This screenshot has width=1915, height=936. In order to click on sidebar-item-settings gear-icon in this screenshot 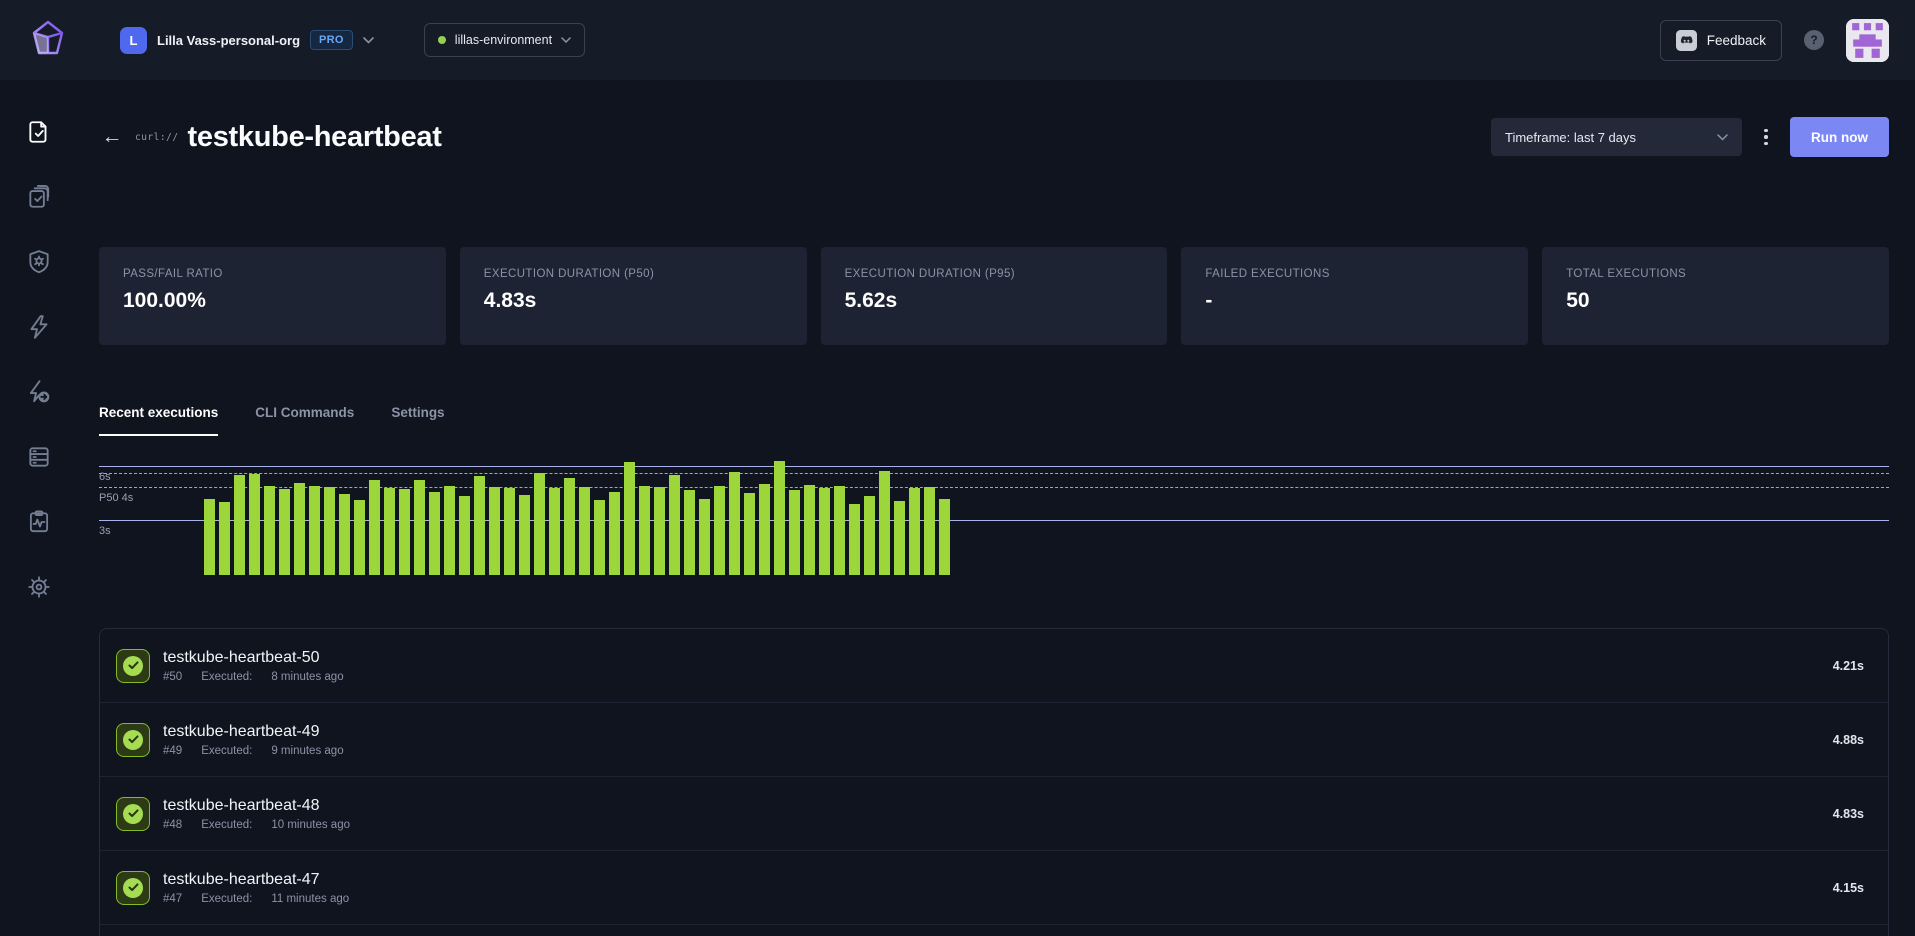, I will do `click(39, 587)`.